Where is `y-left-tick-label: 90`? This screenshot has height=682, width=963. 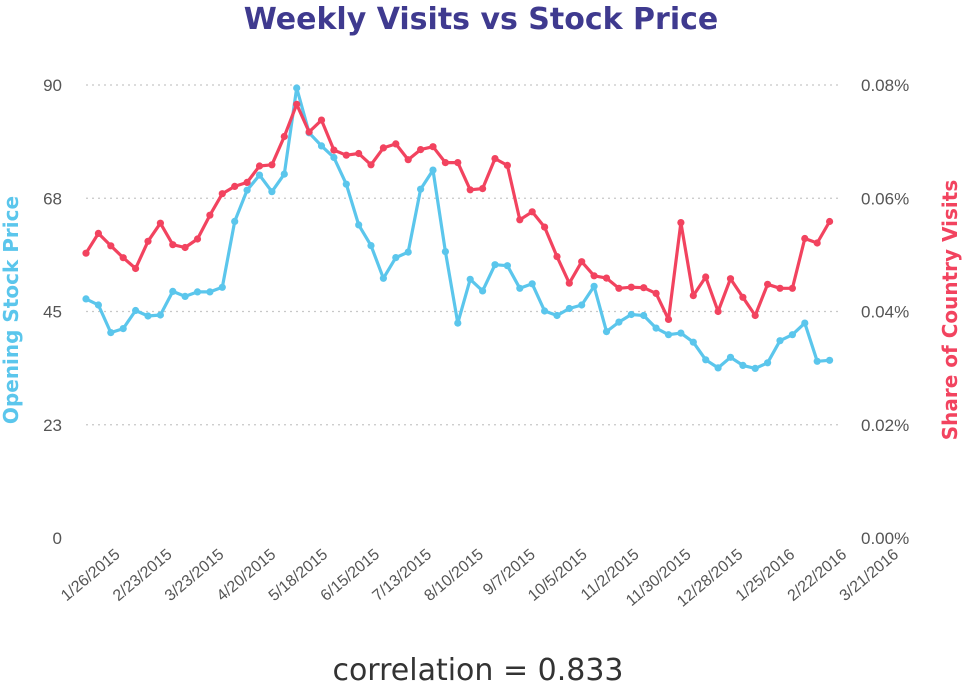 y-left-tick-label: 90 is located at coordinates (52, 85).